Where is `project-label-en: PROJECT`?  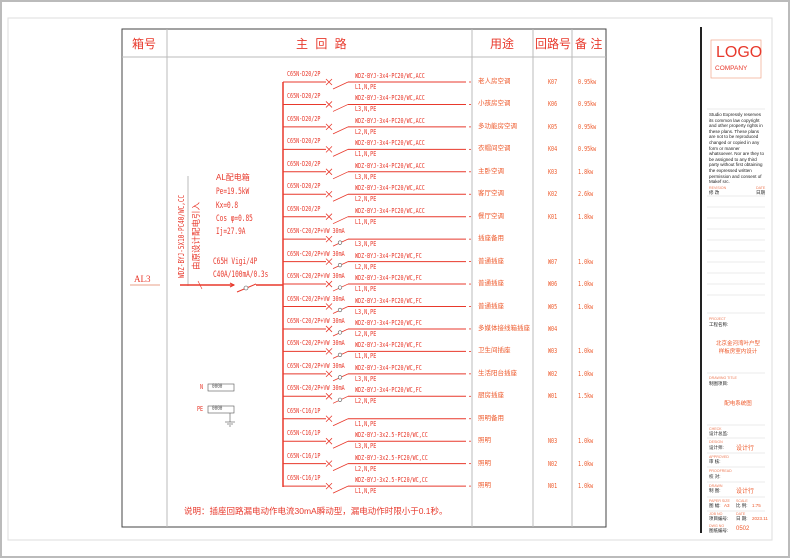
project-label-en: PROJECT is located at coordinates (717, 319).